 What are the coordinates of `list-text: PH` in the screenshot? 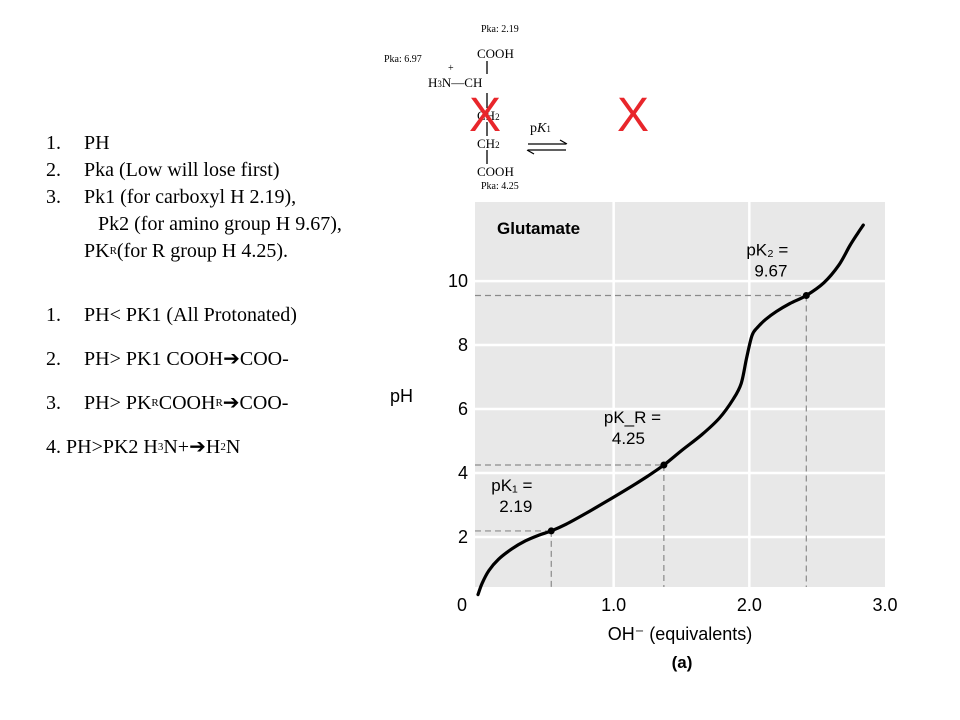 It's located at (97, 143).